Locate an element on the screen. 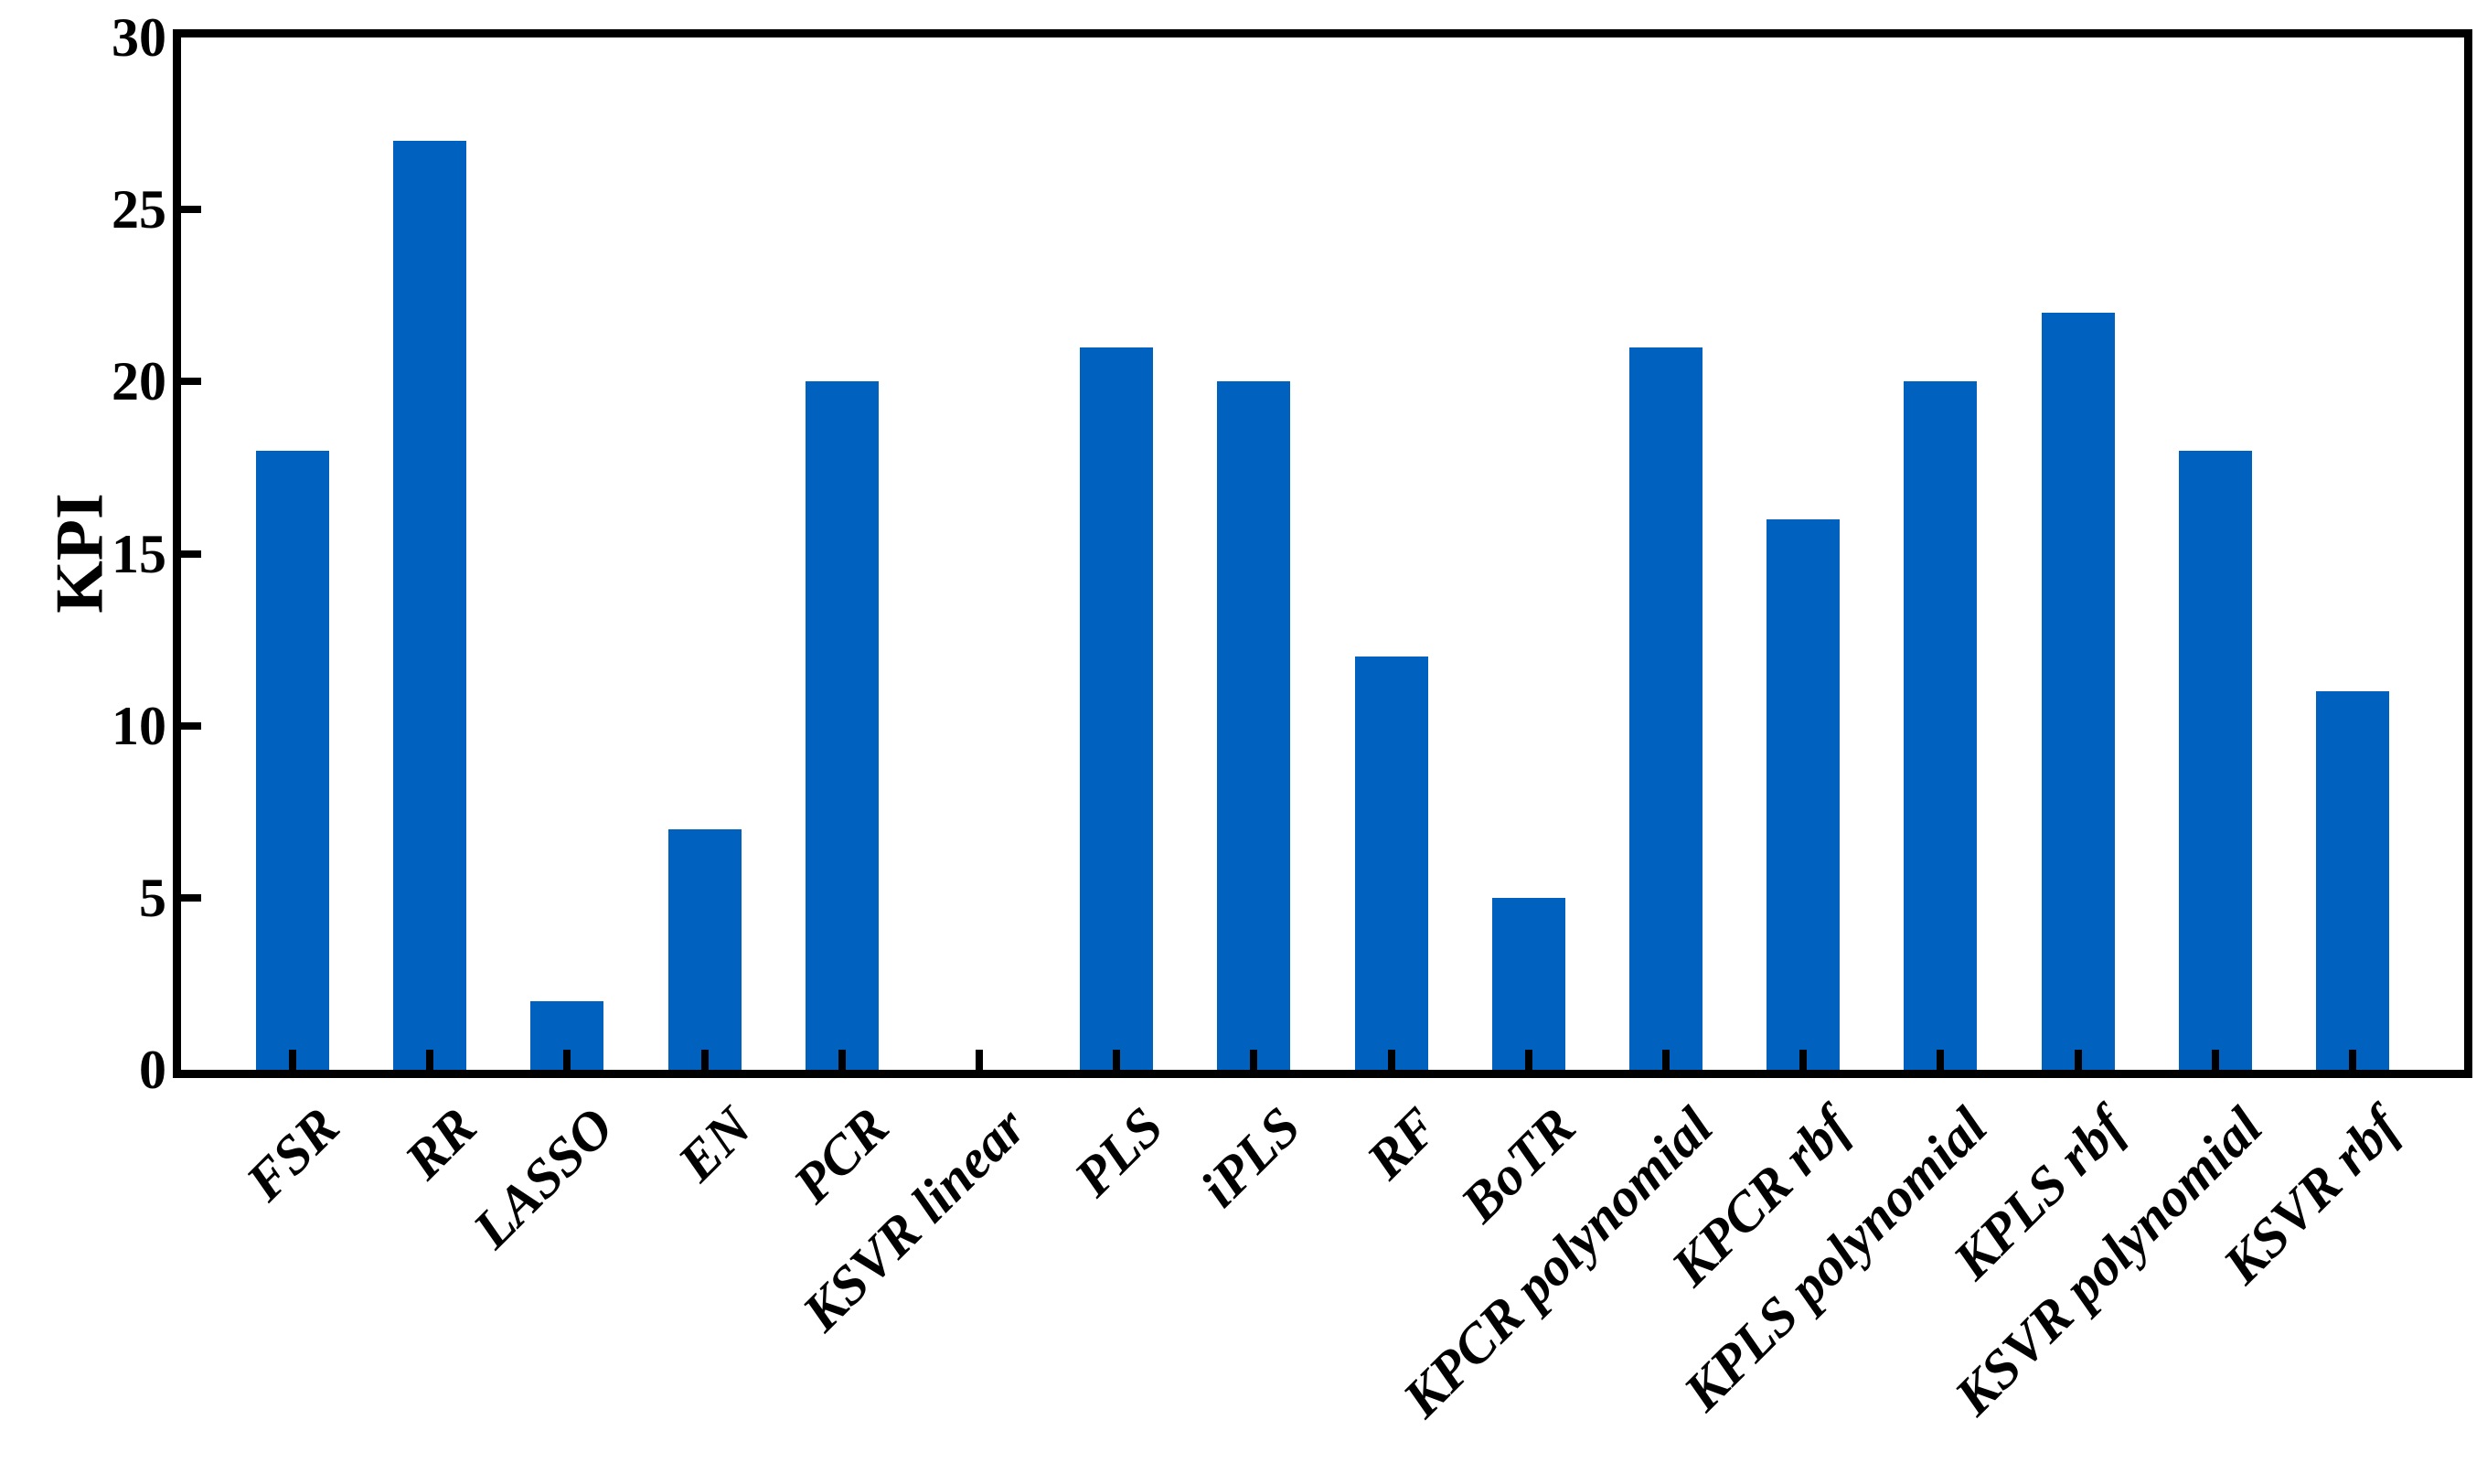 The height and width of the screenshot is (1484, 2487). y-tick-label: 20 is located at coordinates (139, 381).